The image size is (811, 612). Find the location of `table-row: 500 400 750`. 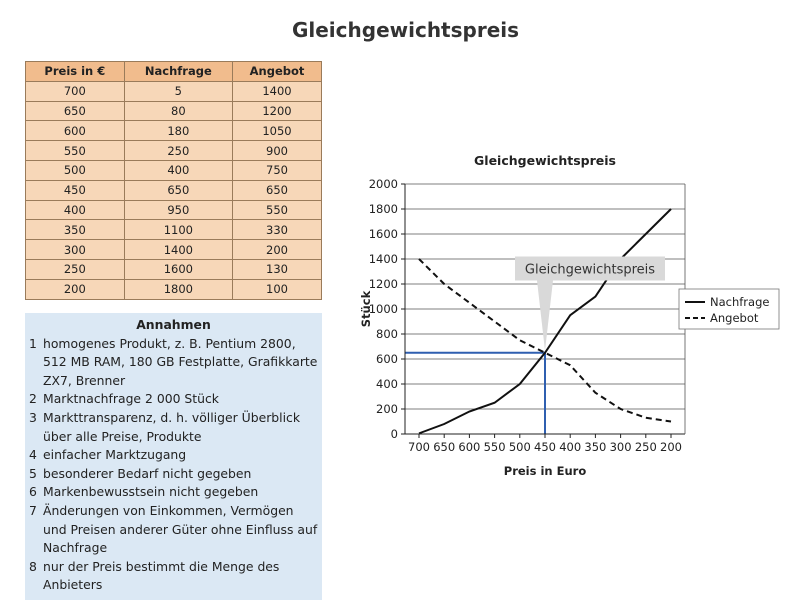

table-row: 500 400 750 is located at coordinates (173, 170).